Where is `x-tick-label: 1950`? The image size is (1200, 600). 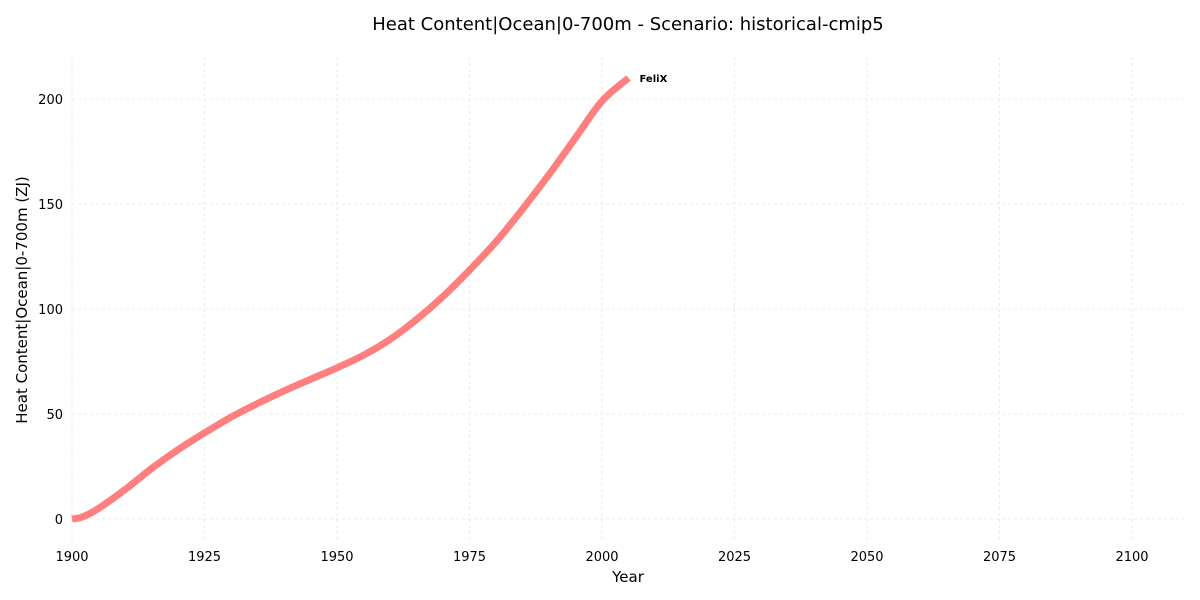 x-tick-label: 1950 is located at coordinates (336, 557).